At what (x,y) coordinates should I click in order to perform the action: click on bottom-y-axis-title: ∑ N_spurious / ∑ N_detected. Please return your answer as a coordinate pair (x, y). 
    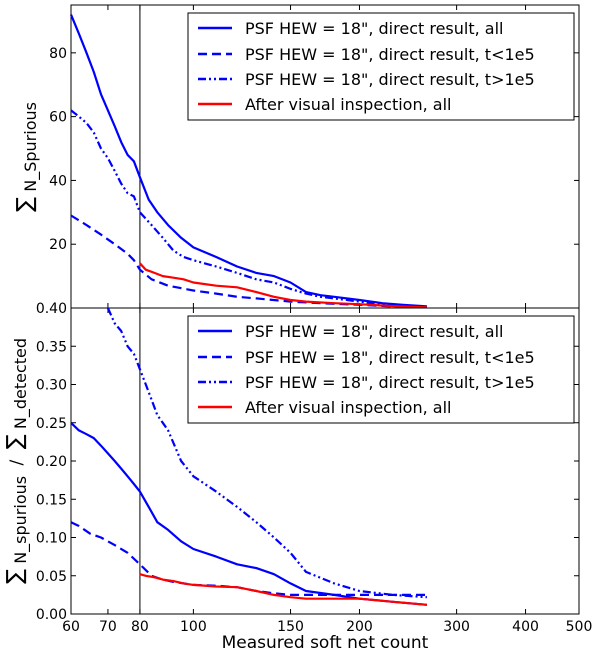
    Looking at the image, I should click on (17, 461).